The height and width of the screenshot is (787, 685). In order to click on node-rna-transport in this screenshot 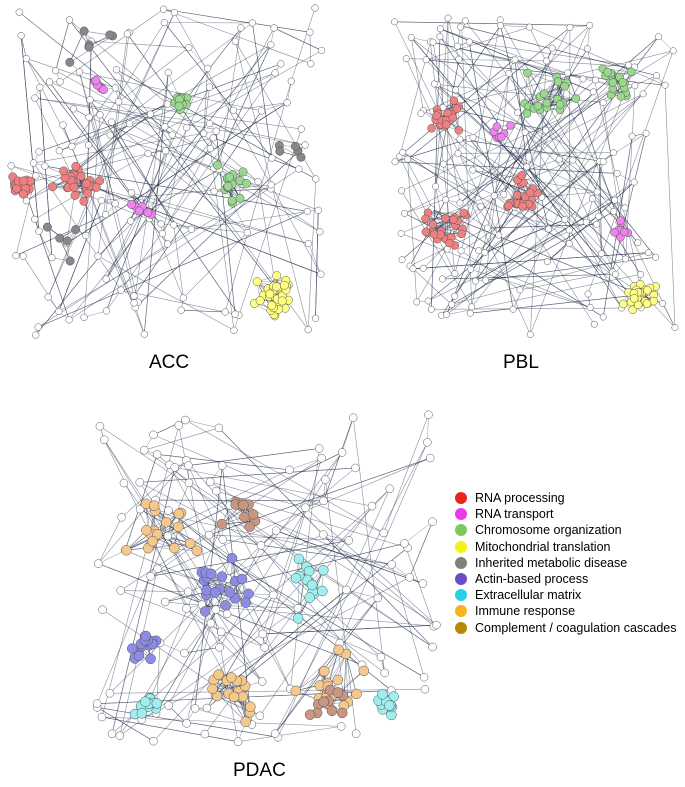, I will do `click(501, 137)`.